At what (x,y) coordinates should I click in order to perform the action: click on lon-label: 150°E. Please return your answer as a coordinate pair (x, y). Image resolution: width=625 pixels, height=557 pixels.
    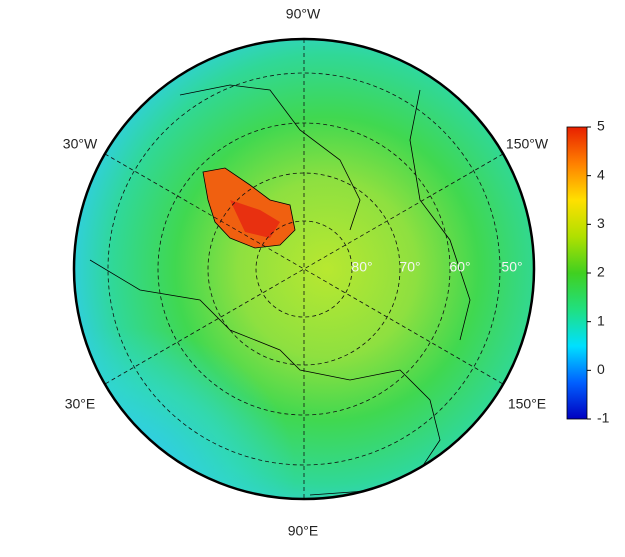
    Looking at the image, I should click on (527, 404).